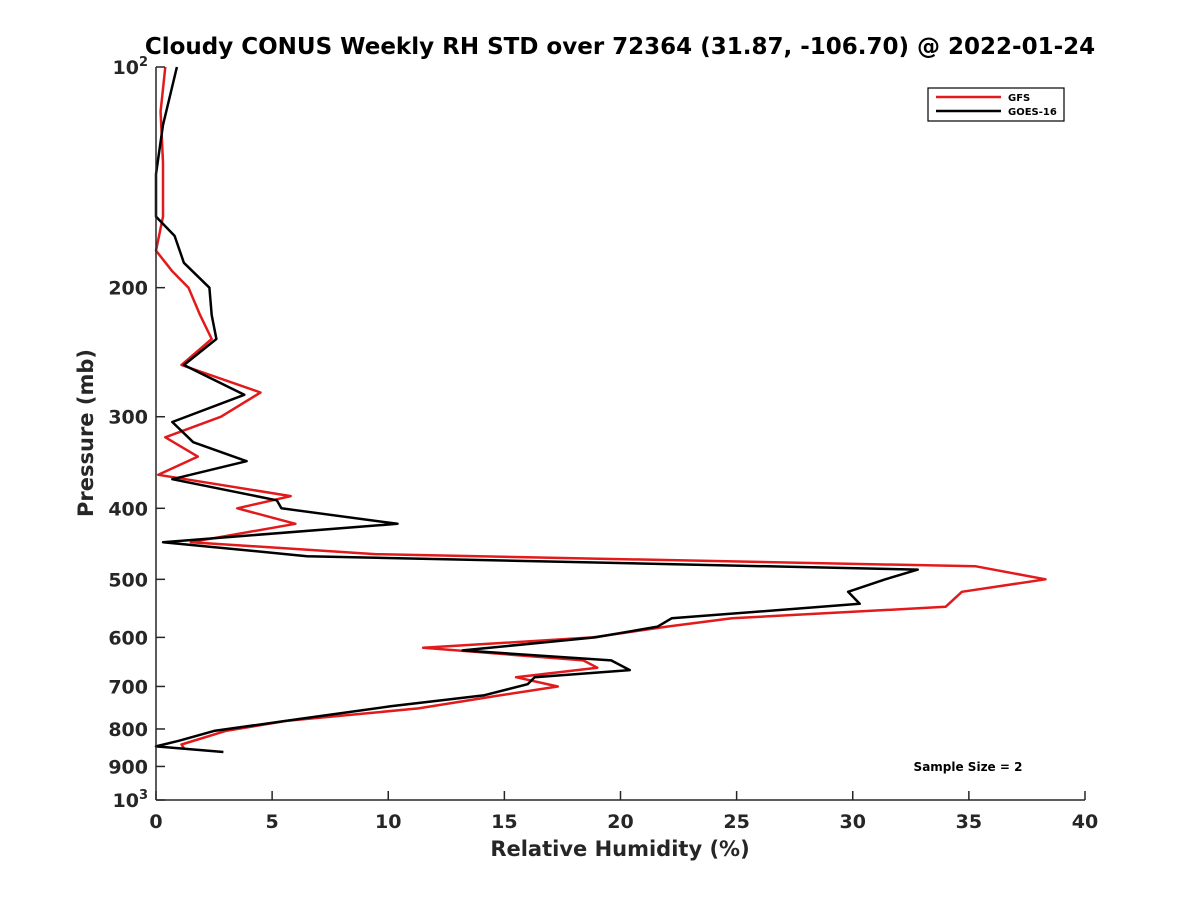 The image size is (1200, 900). I want to click on y-tick-label-base: 500, so click(128, 580).